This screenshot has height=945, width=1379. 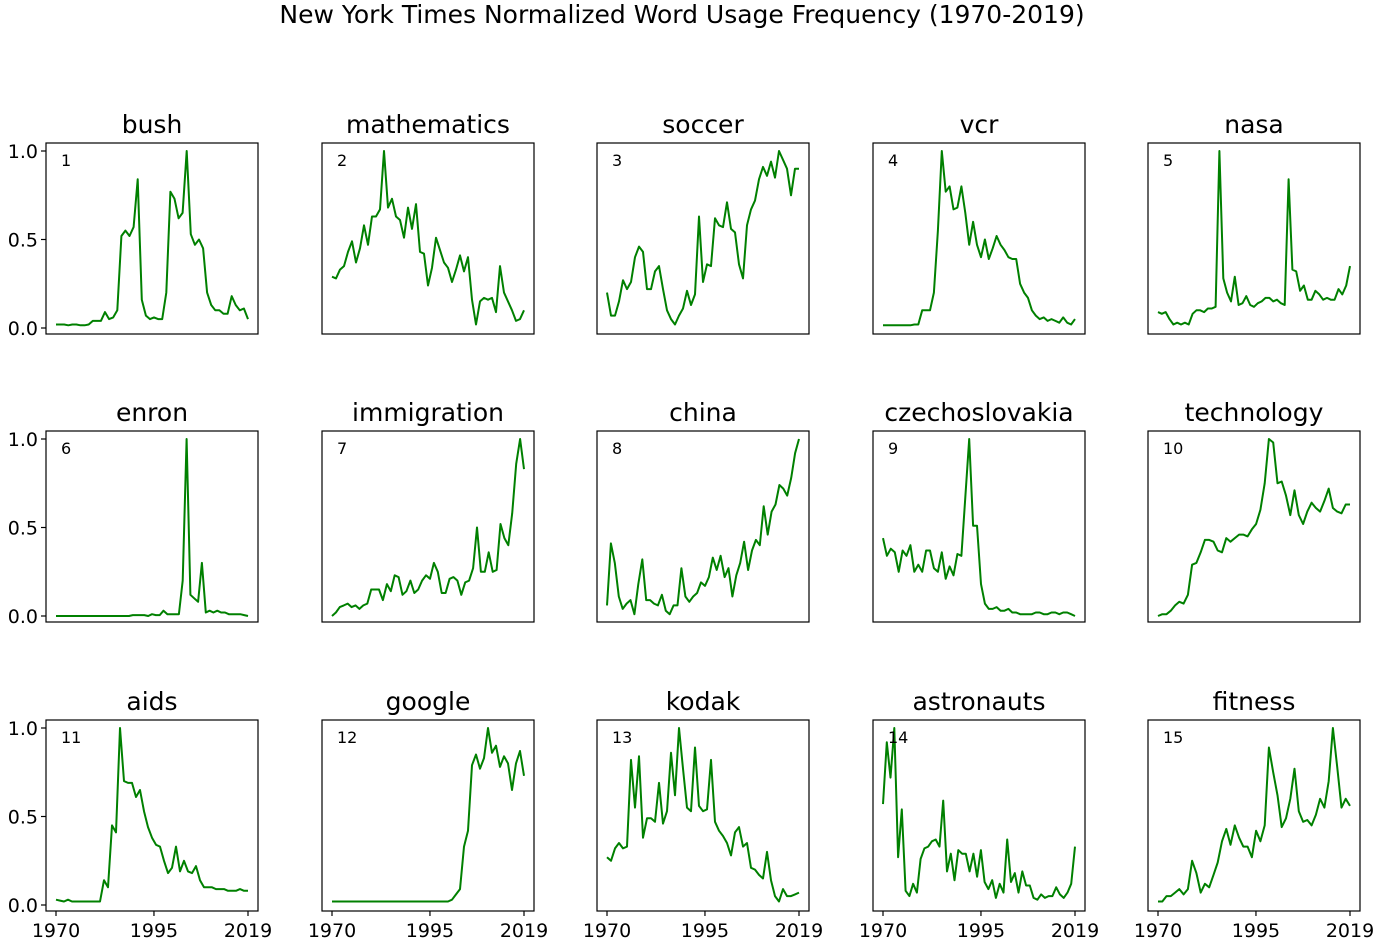 I want to click on panel-number: 13, so click(x=622, y=737).